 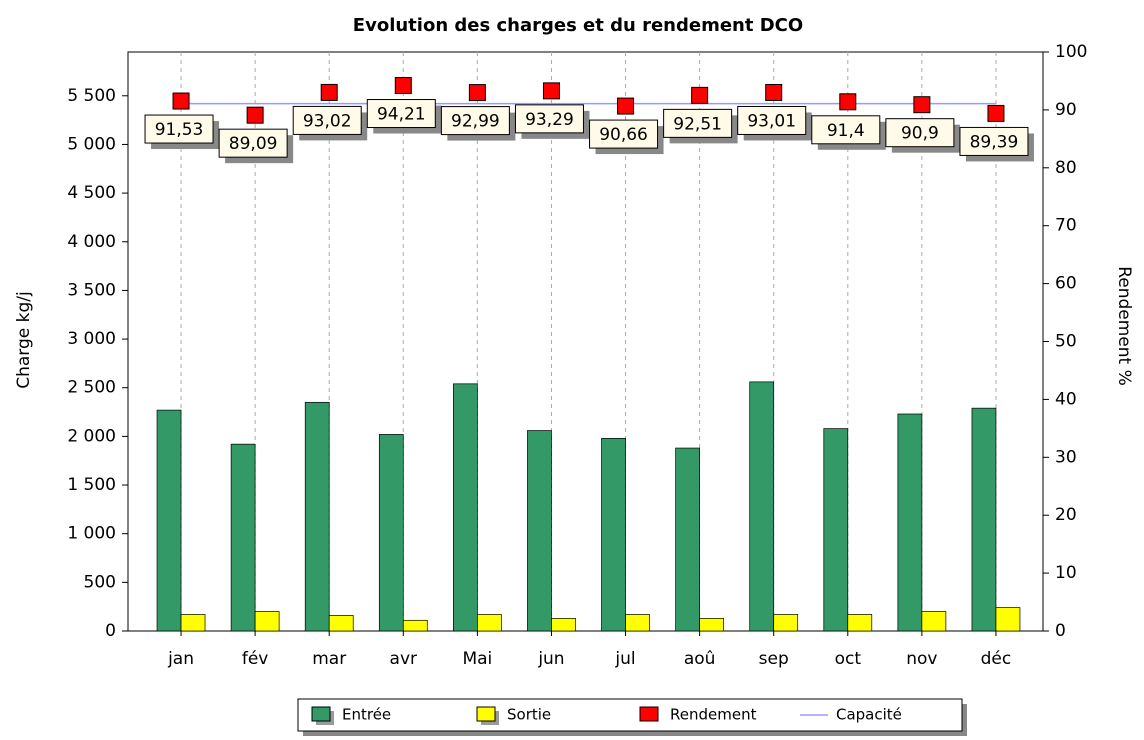 I want to click on y-tick-label: 2 000, so click(x=91, y=436).